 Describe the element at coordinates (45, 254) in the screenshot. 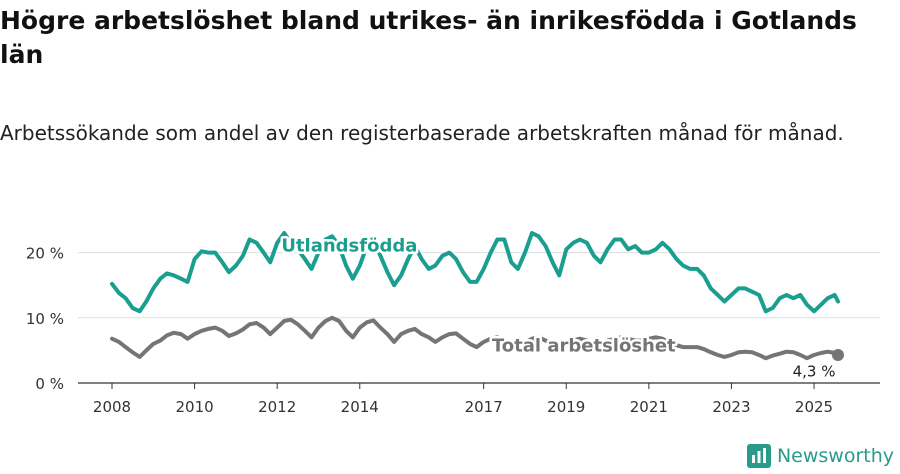

I see `y-tick-label: 20 %` at that location.